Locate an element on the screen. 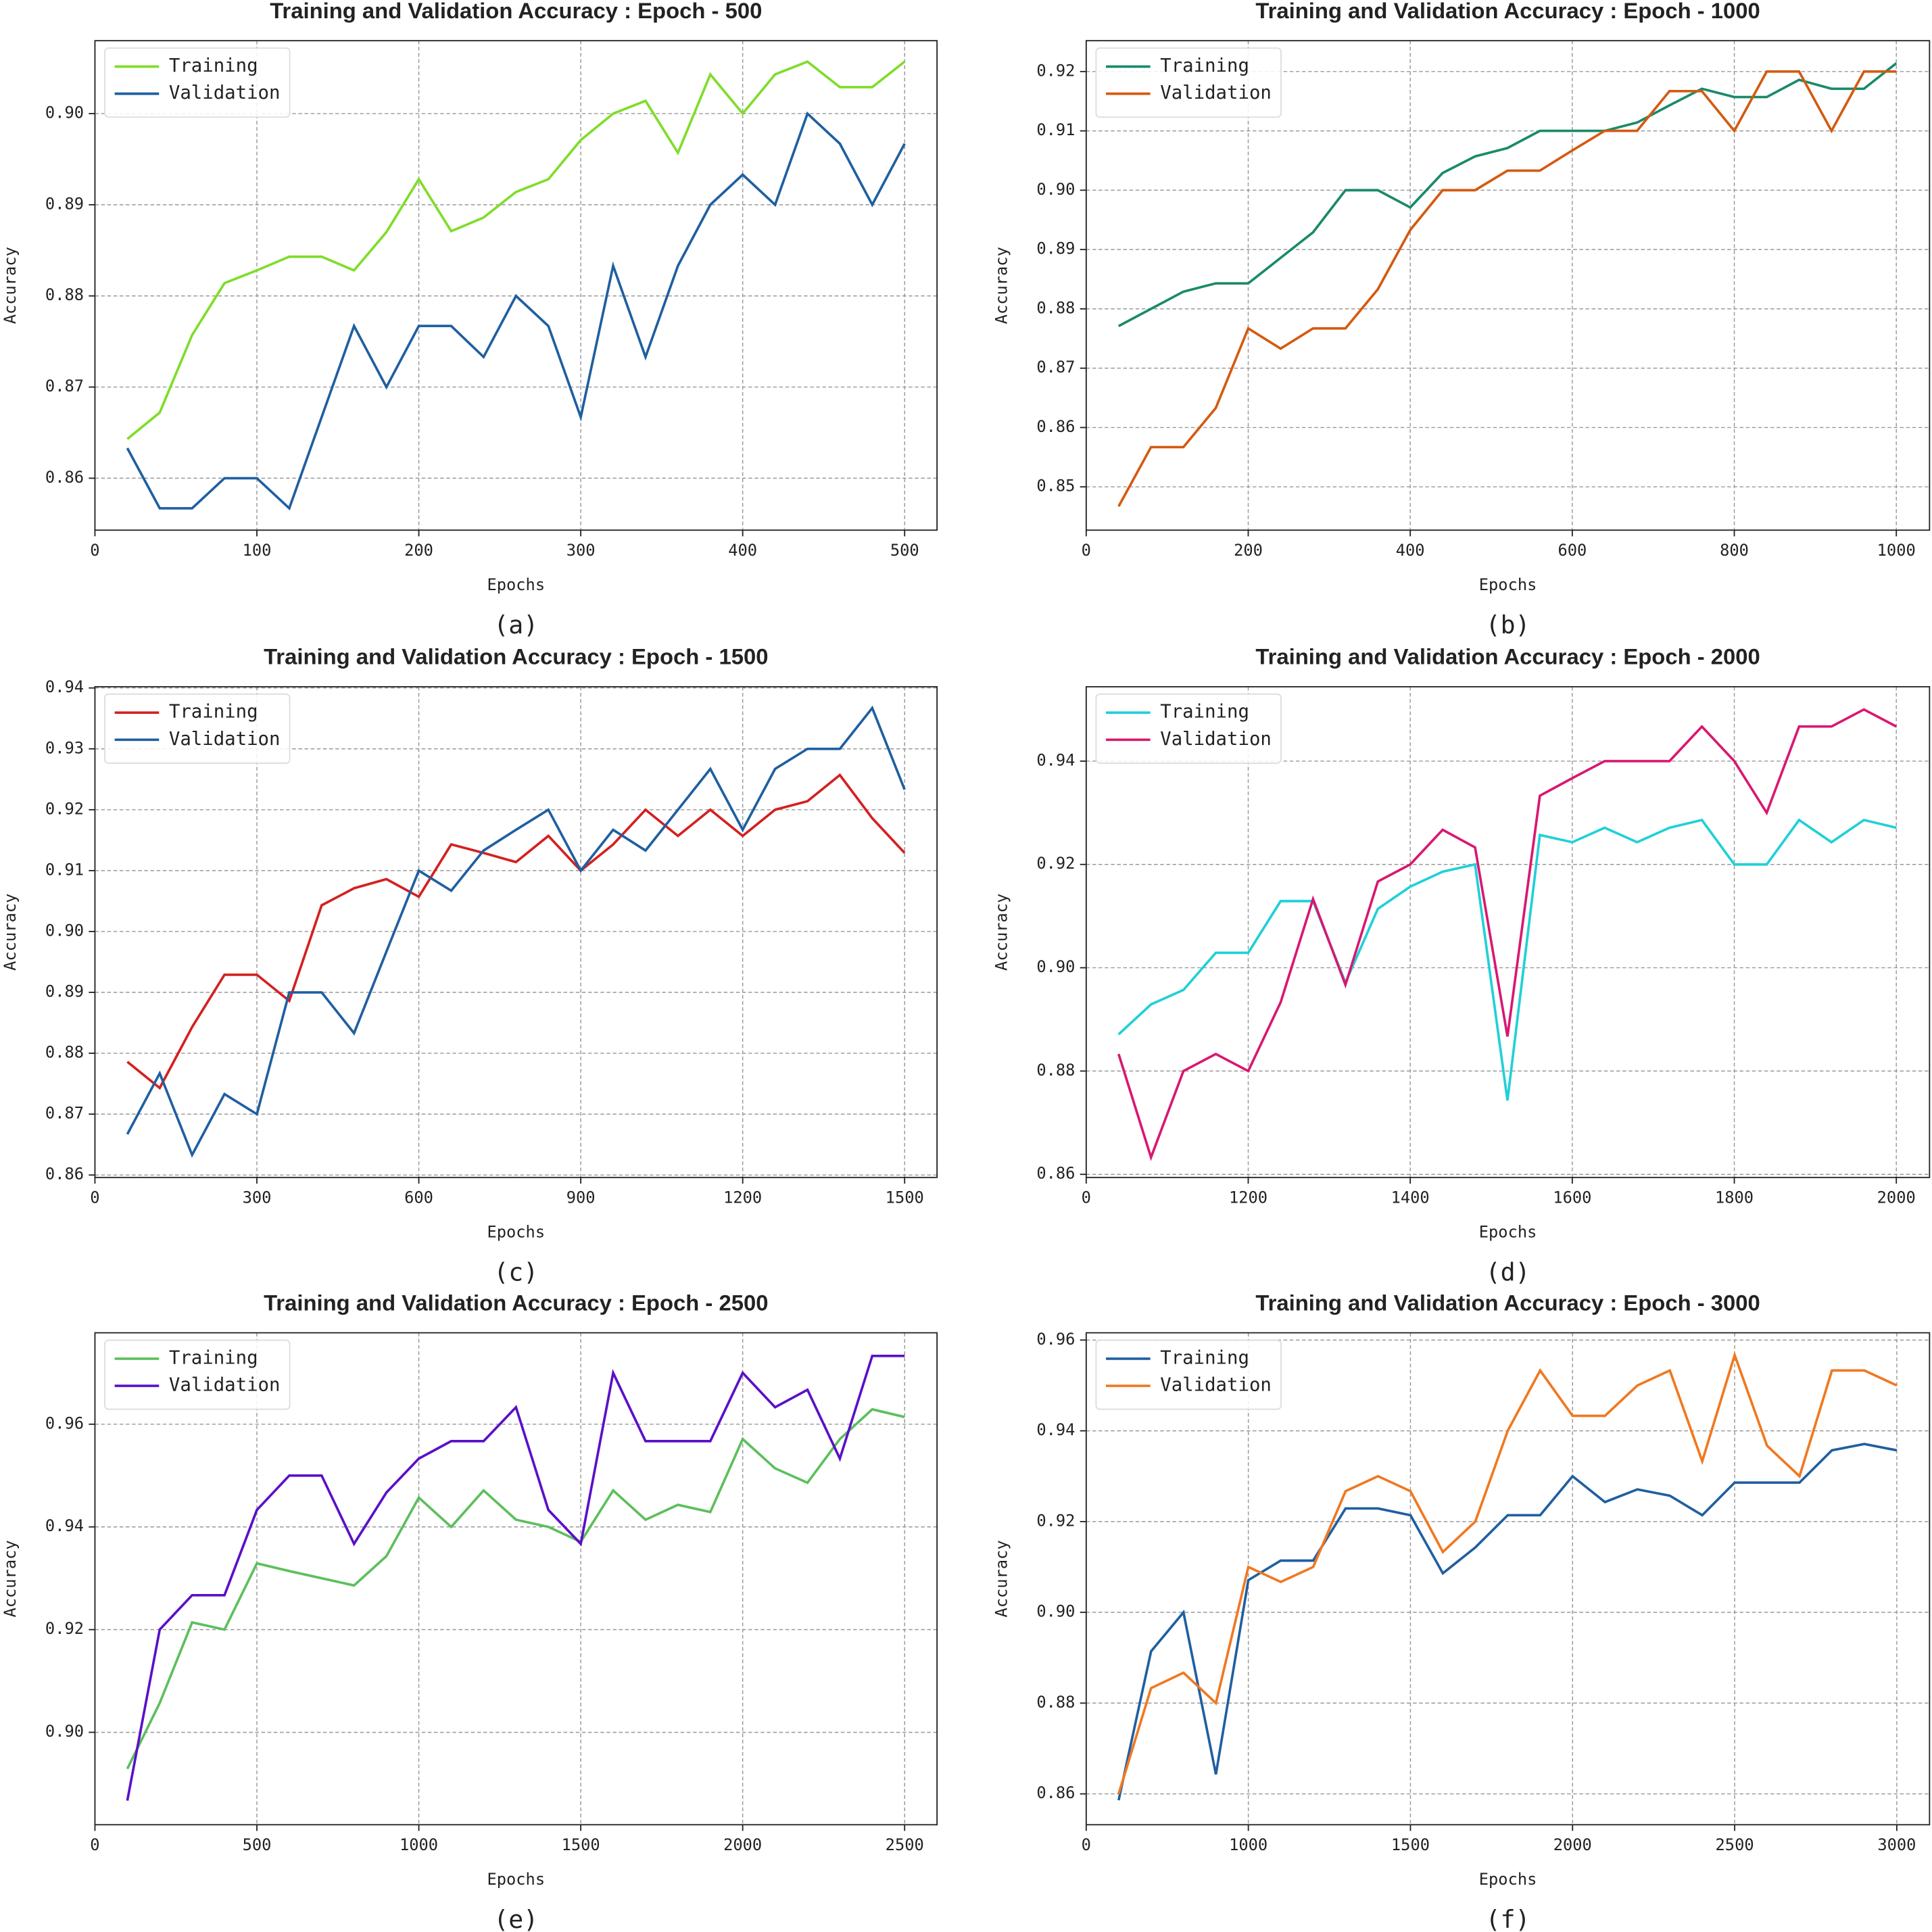 The image size is (1932, 1932). x-tick-label: 900 is located at coordinates (581, 1198).